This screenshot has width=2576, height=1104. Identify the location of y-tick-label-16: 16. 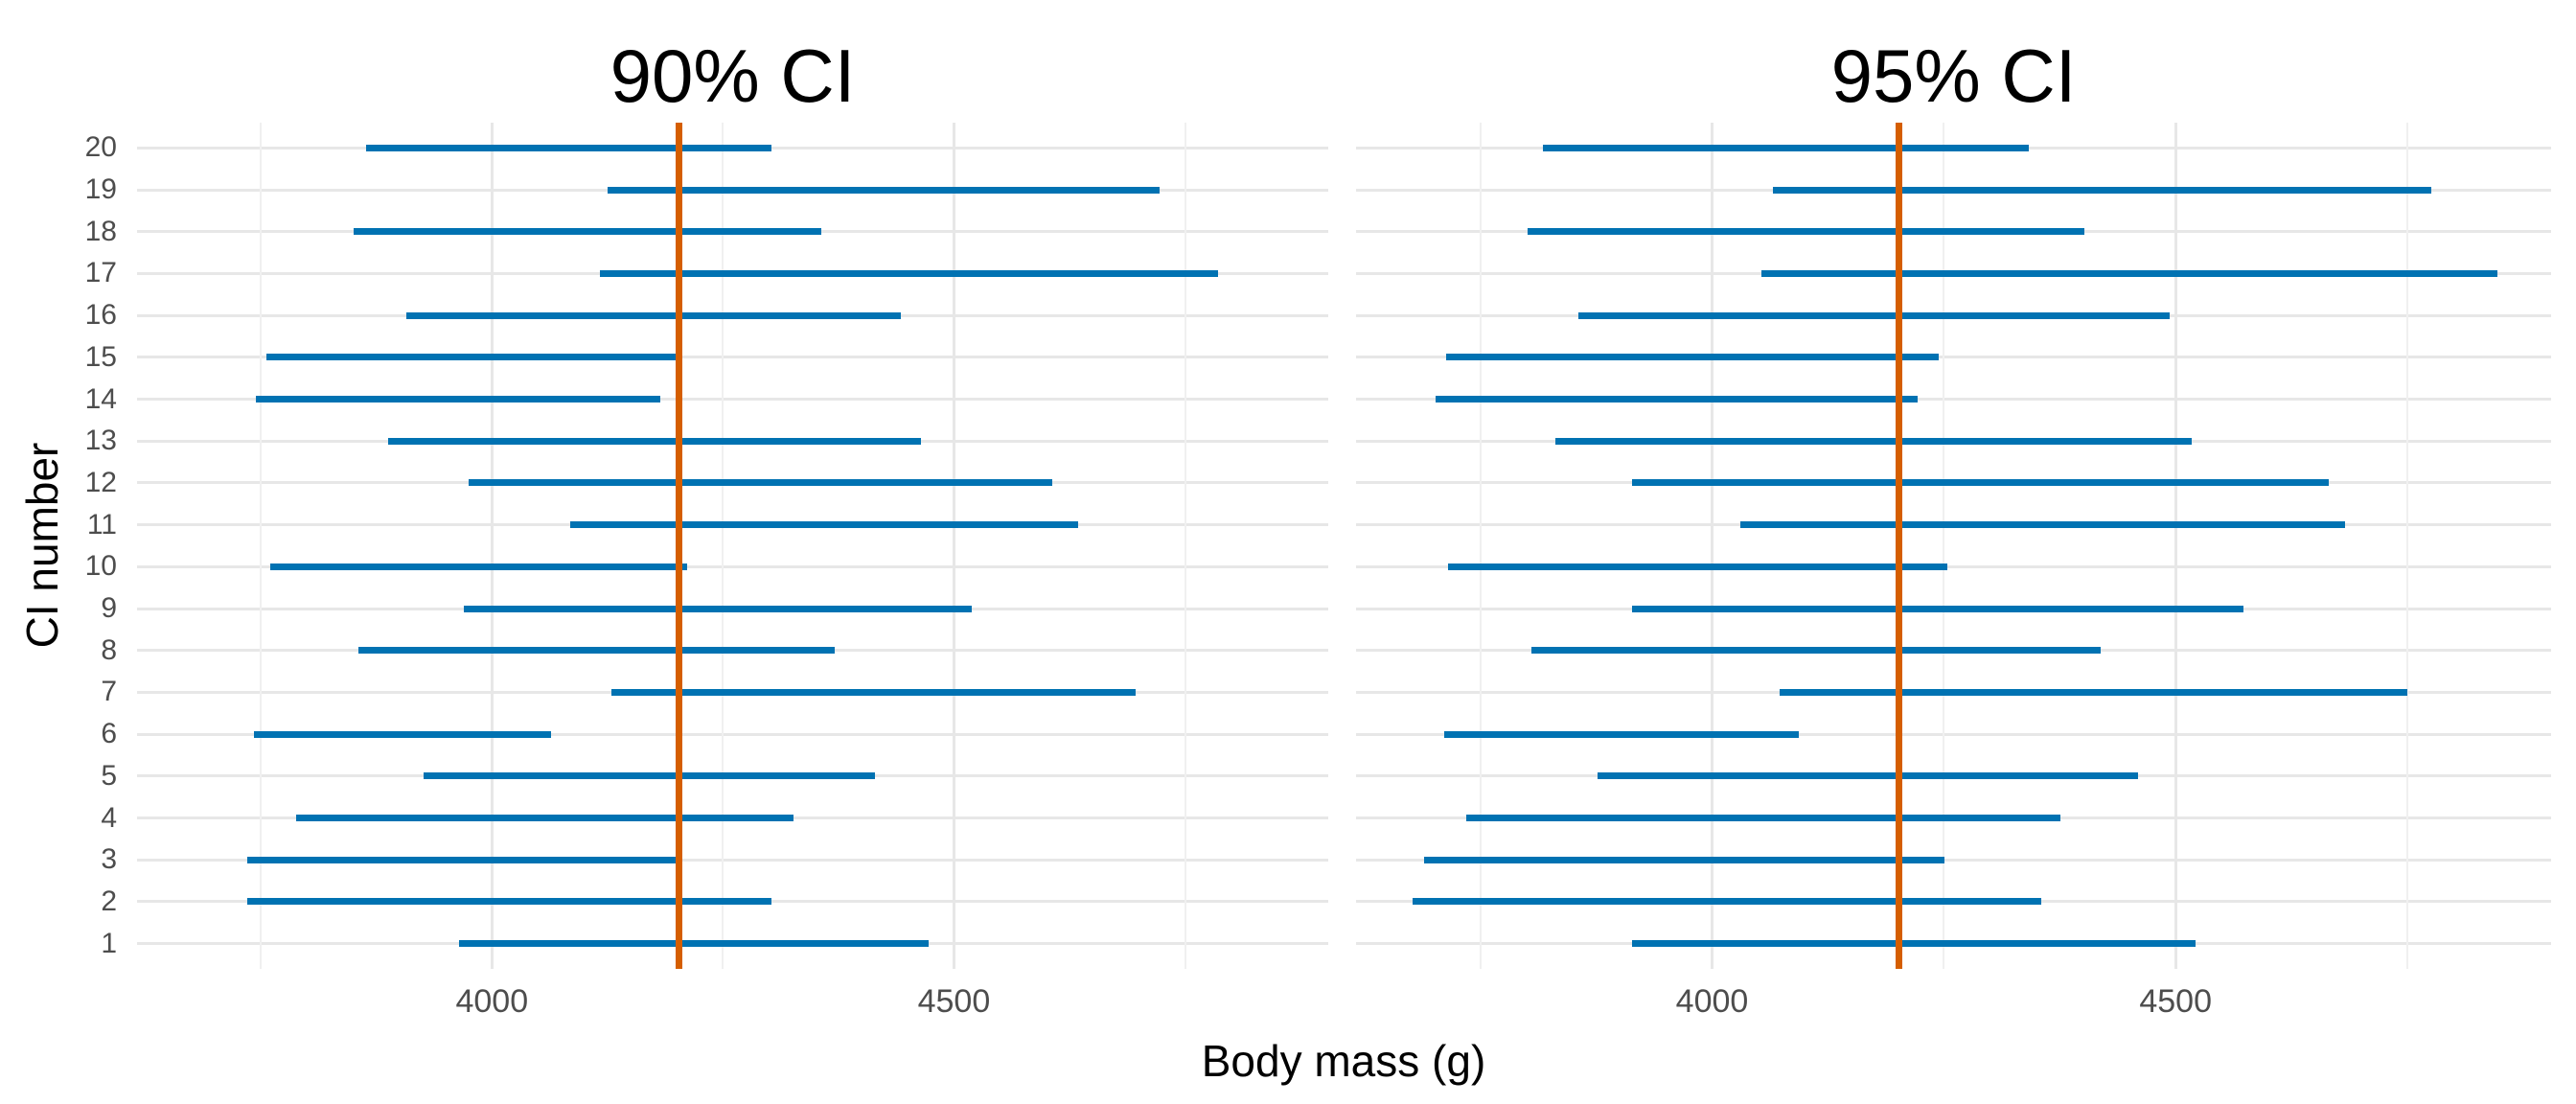
(100, 315).